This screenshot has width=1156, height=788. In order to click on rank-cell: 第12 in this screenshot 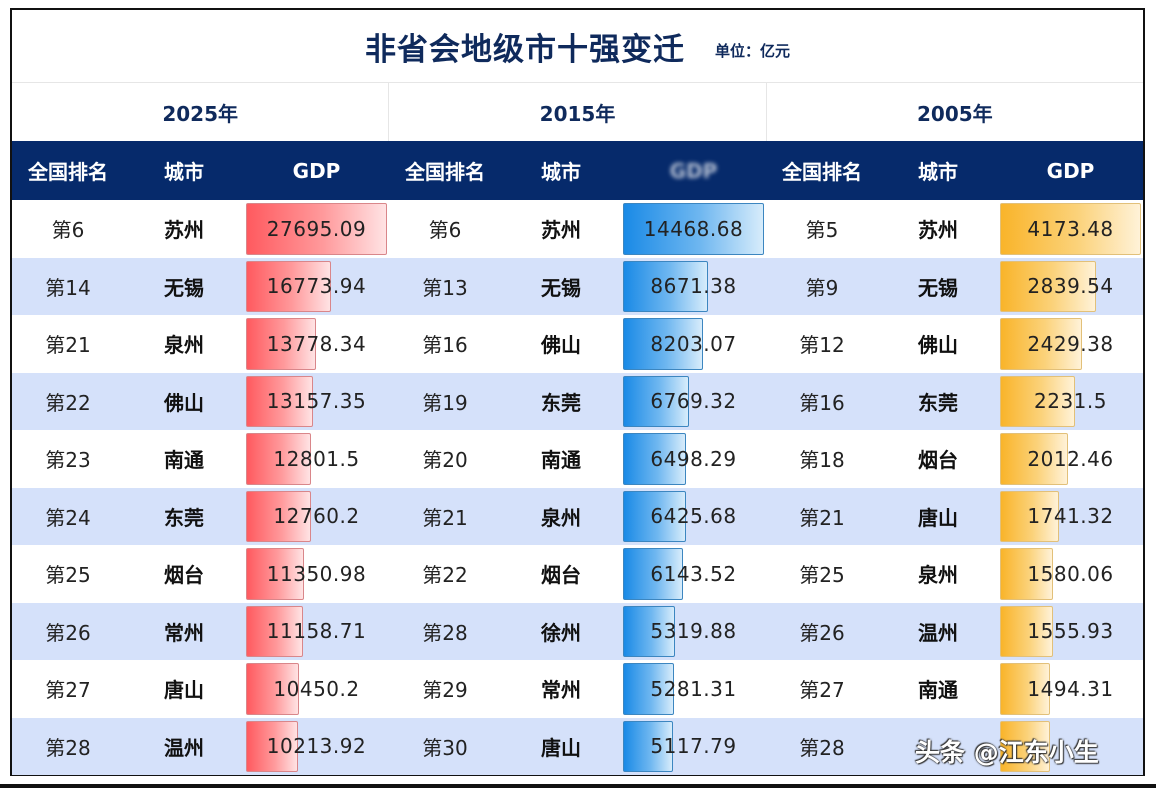, I will do `click(822, 345)`.